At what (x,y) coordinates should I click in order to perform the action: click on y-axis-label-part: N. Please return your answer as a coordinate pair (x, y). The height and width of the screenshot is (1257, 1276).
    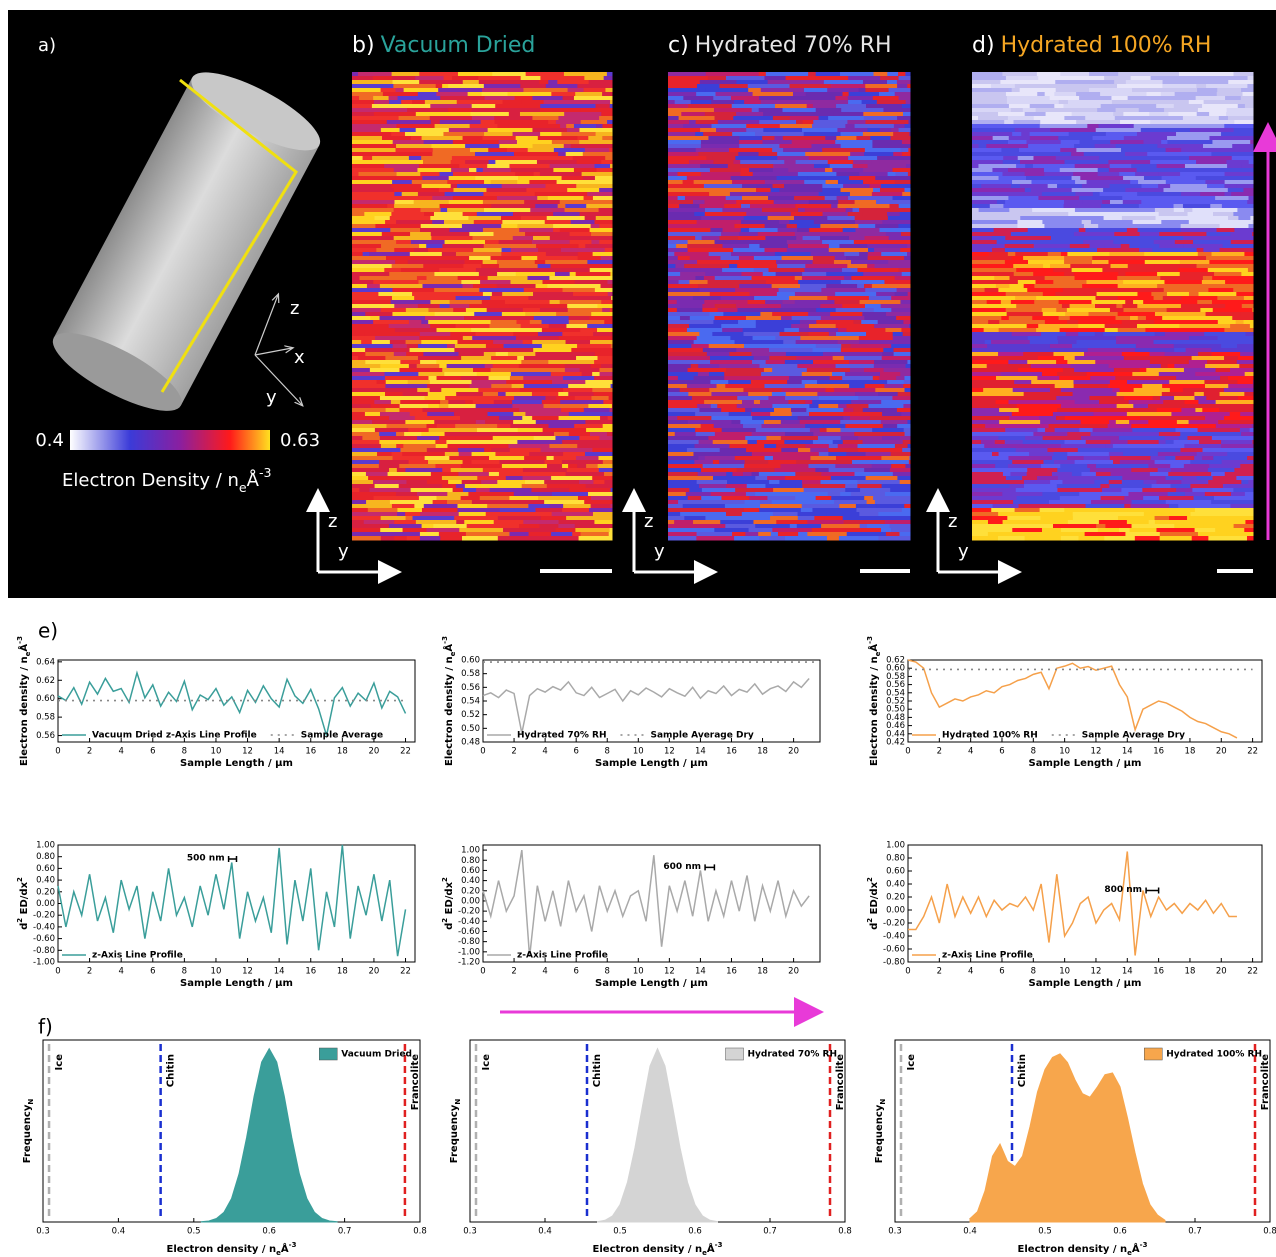
    Looking at the image, I should click on (458, 1102).